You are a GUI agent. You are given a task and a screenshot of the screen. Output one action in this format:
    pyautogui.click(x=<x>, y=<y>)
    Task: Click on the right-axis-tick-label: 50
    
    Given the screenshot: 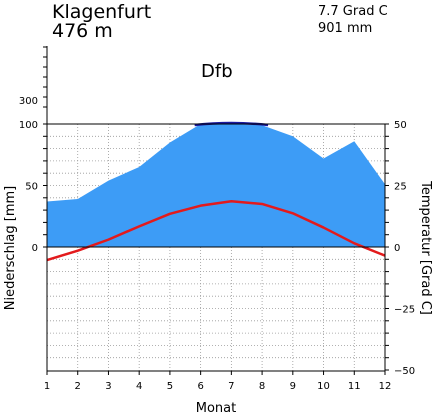 What is the action you would take?
    pyautogui.click(x=400, y=125)
    